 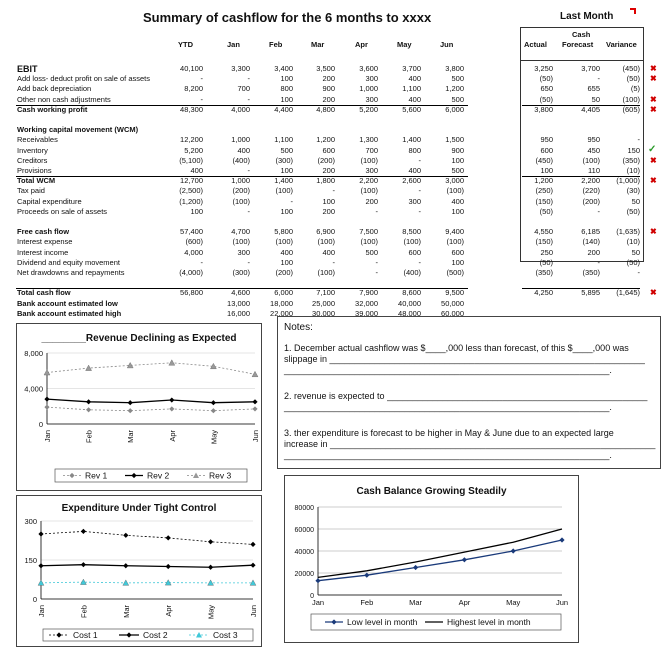 I want to click on row-label: Creditors, so click(x=32, y=160).